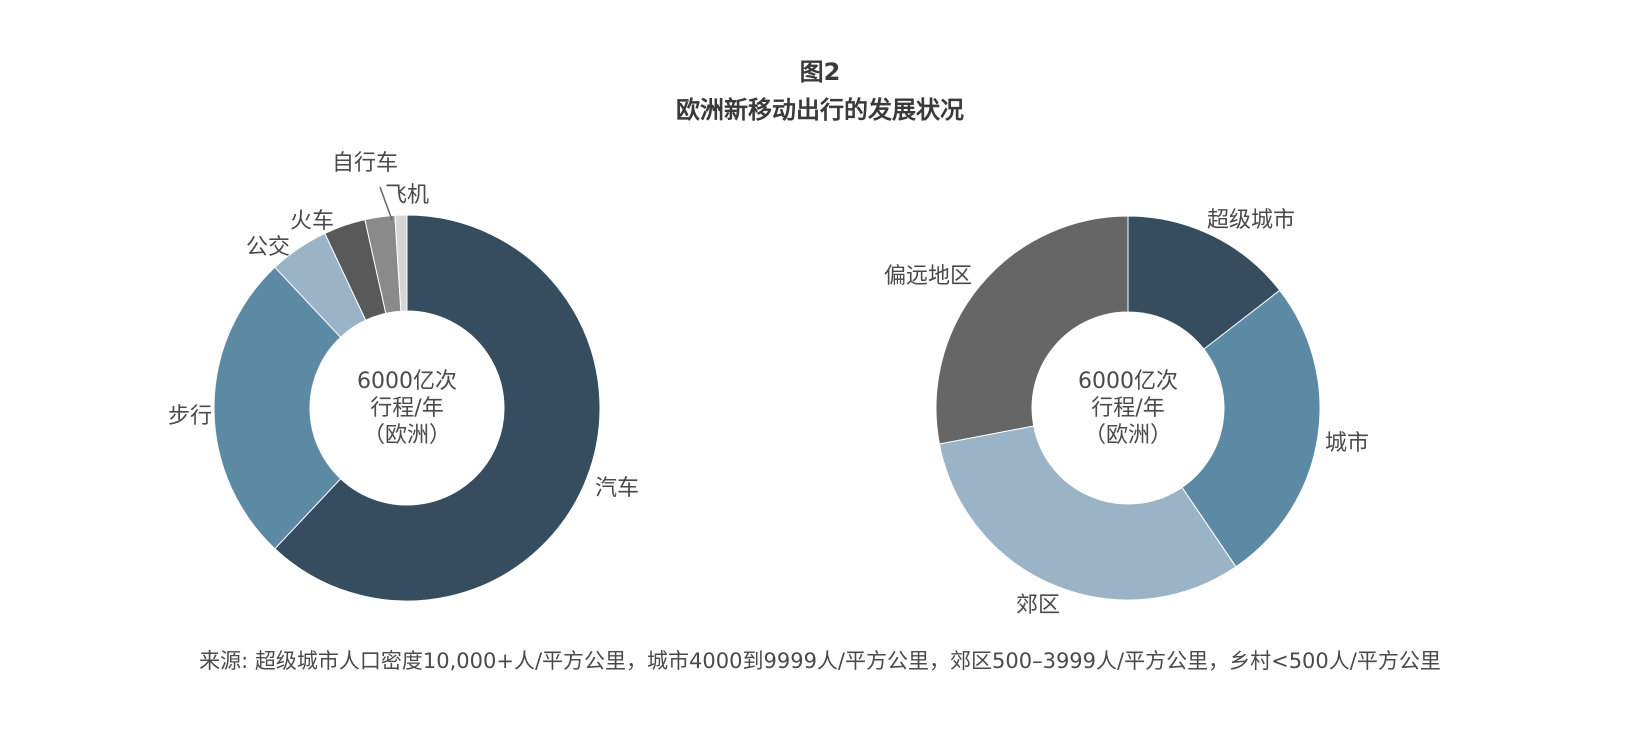 This screenshot has width=1640, height=750. What do you see at coordinates (1251, 220) in the screenshot?
I see `slice-label: 超级城市` at bounding box center [1251, 220].